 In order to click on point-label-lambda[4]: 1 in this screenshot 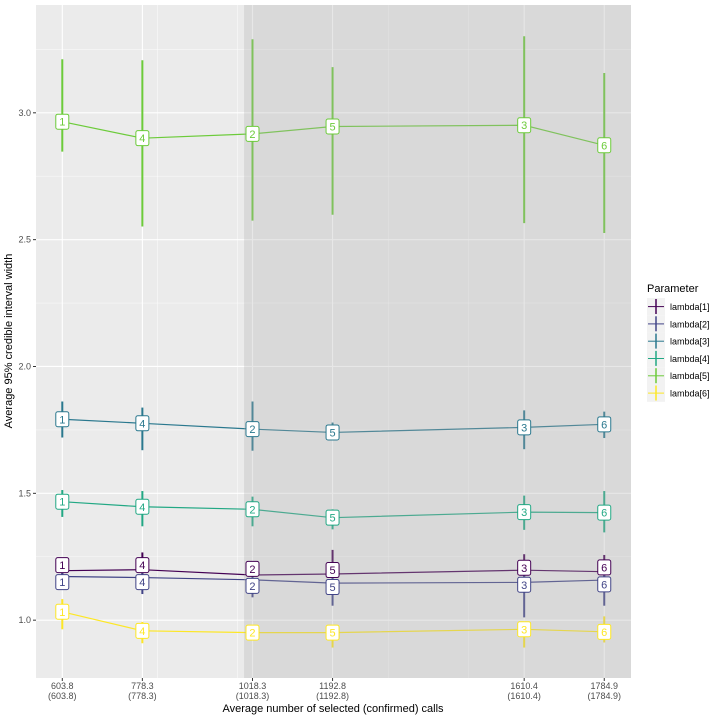, I will do `click(62, 501)`.